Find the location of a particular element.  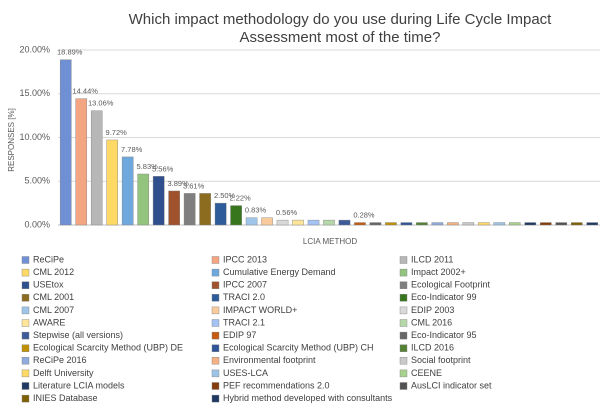

value-label: 3.61% is located at coordinates (194, 185).